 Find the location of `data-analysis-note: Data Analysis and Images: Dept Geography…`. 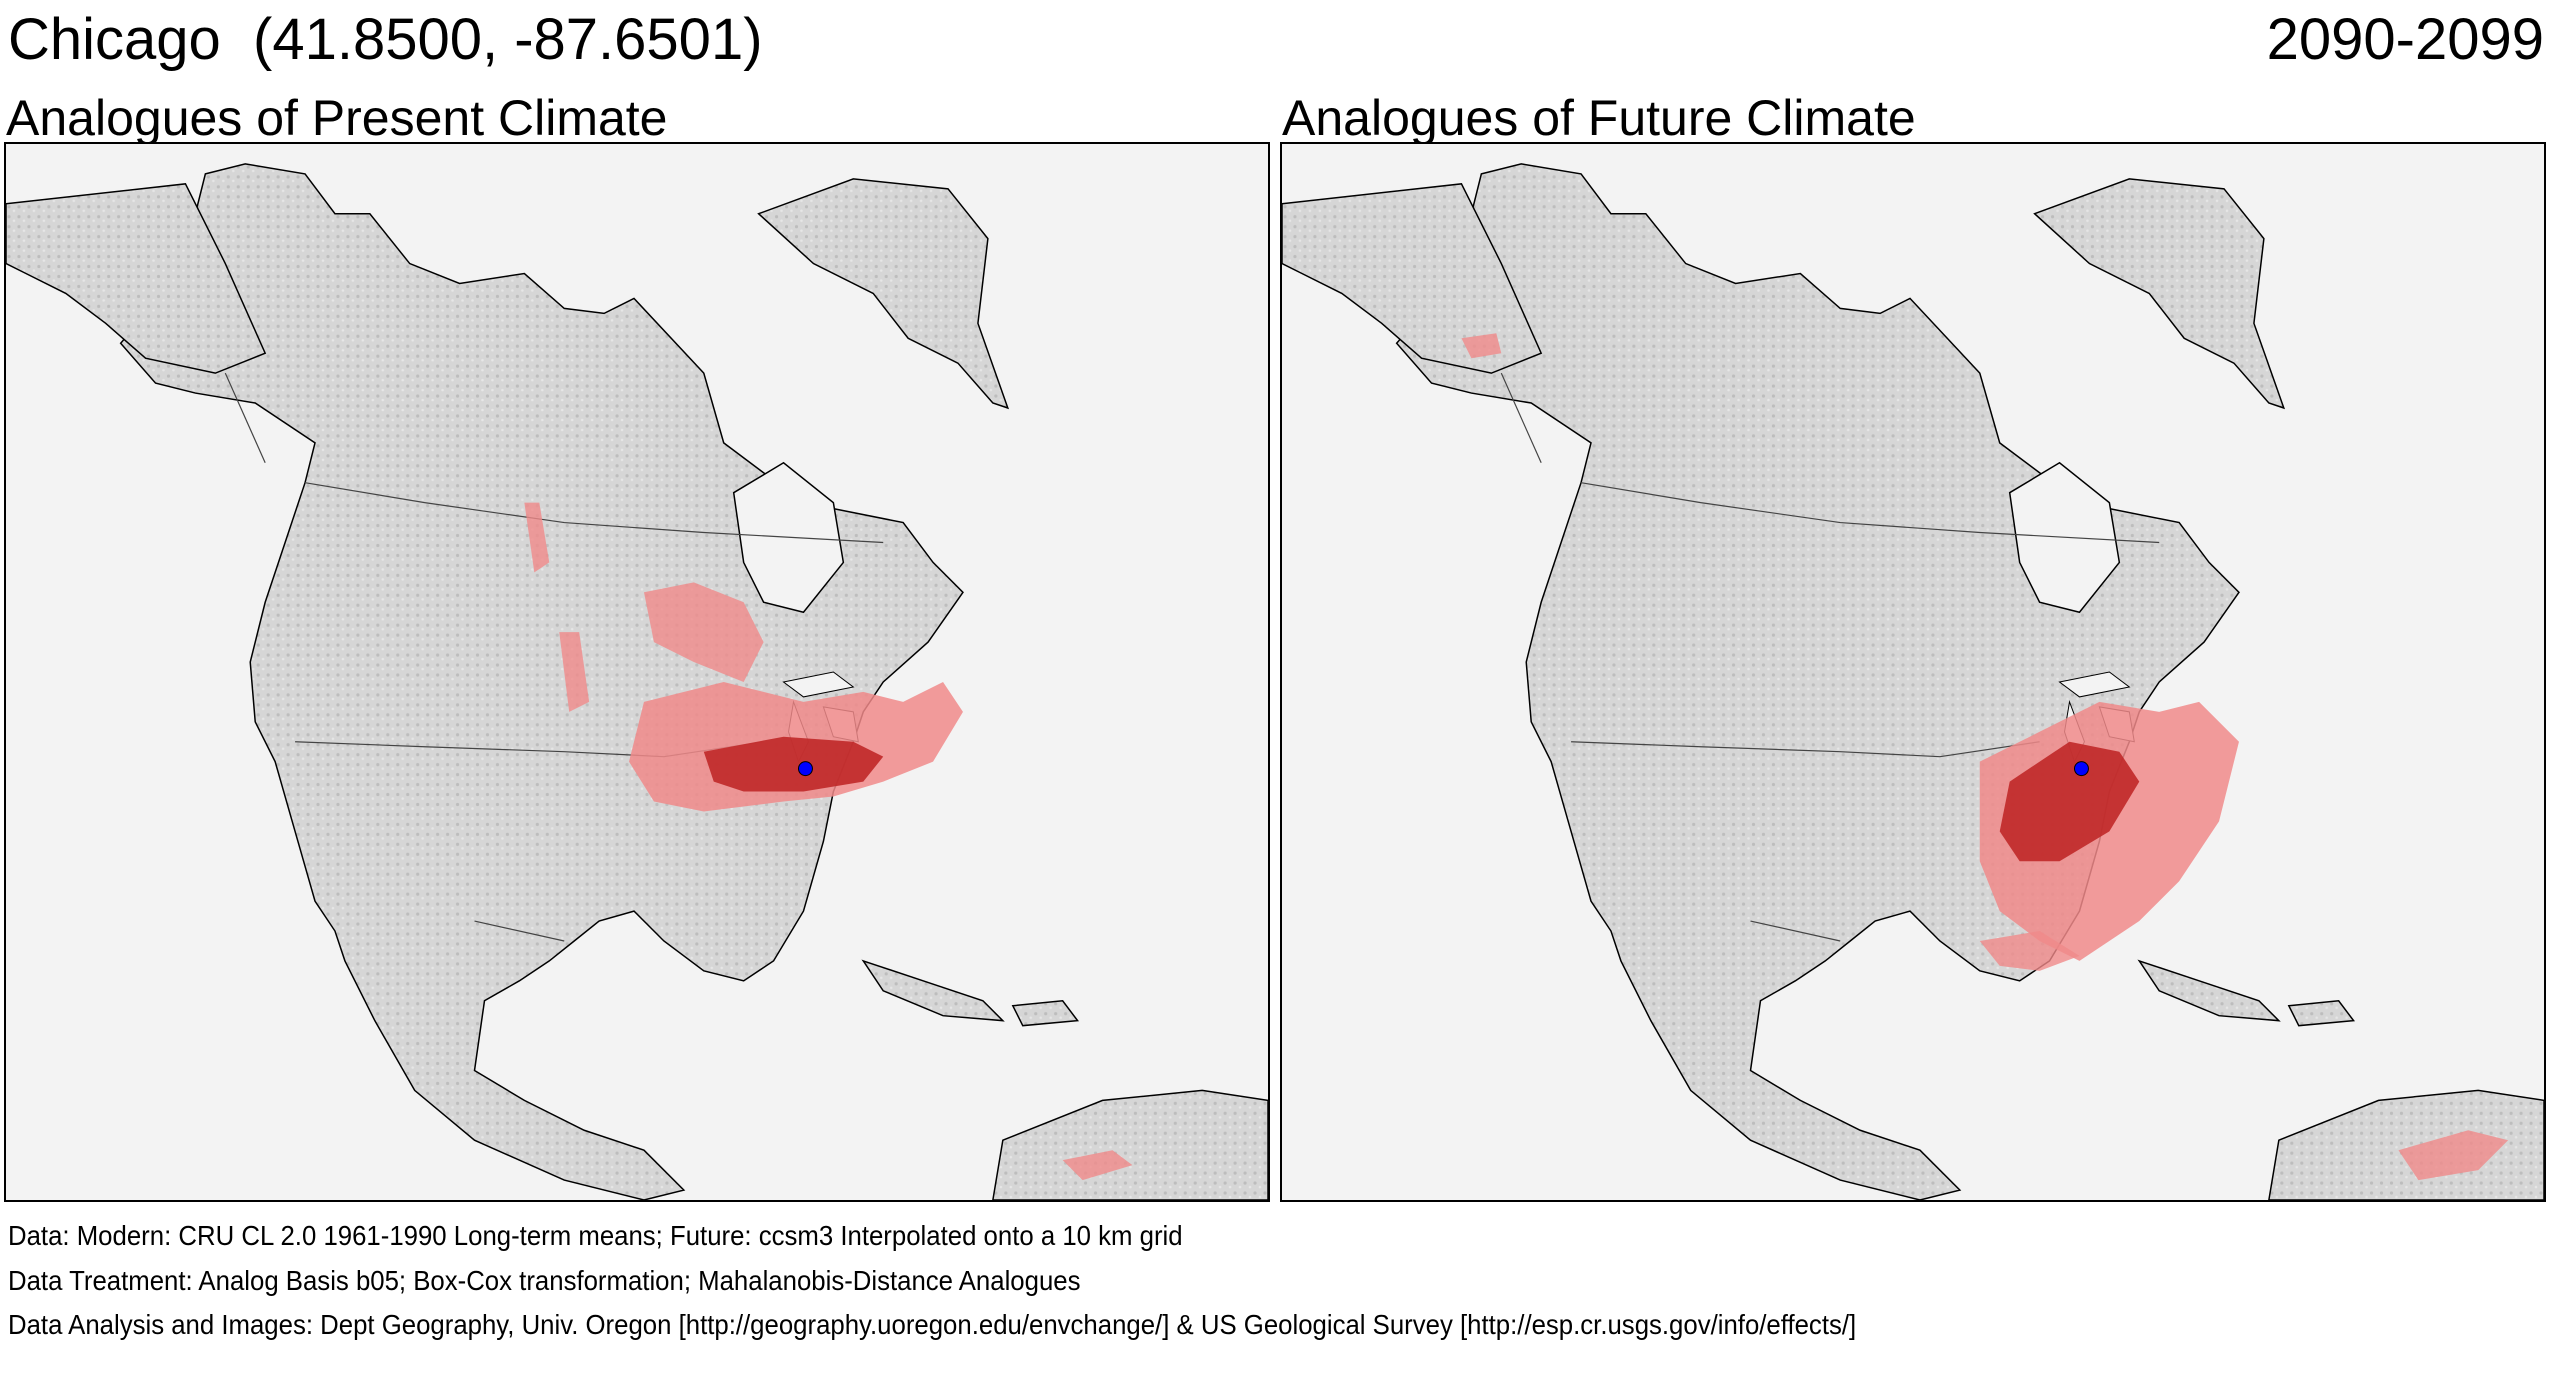

data-analysis-note: Data Analysis and Images: Dept Geography… is located at coordinates (932, 1324).